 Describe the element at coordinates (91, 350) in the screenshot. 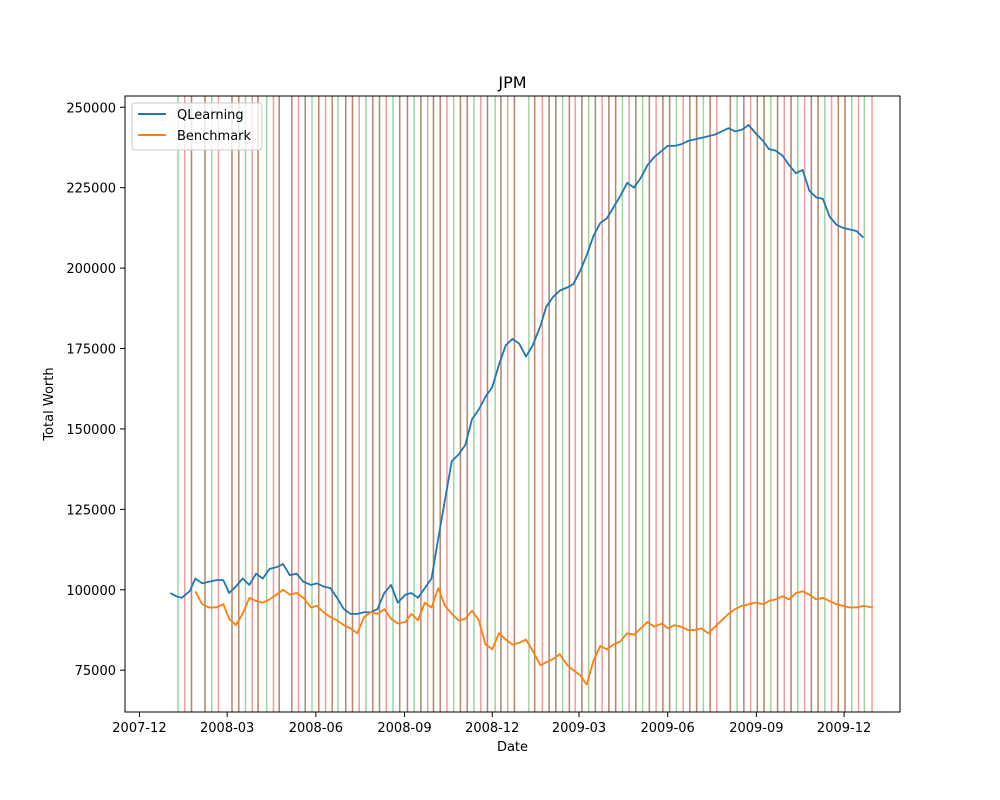

I see `y-tick-label: 175000` at that location.